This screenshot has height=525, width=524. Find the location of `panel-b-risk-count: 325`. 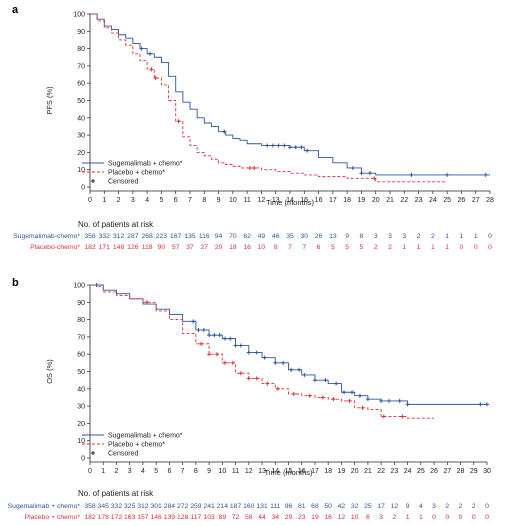

panel-b-risk-count: 325 is located at coordinates (130, 506).